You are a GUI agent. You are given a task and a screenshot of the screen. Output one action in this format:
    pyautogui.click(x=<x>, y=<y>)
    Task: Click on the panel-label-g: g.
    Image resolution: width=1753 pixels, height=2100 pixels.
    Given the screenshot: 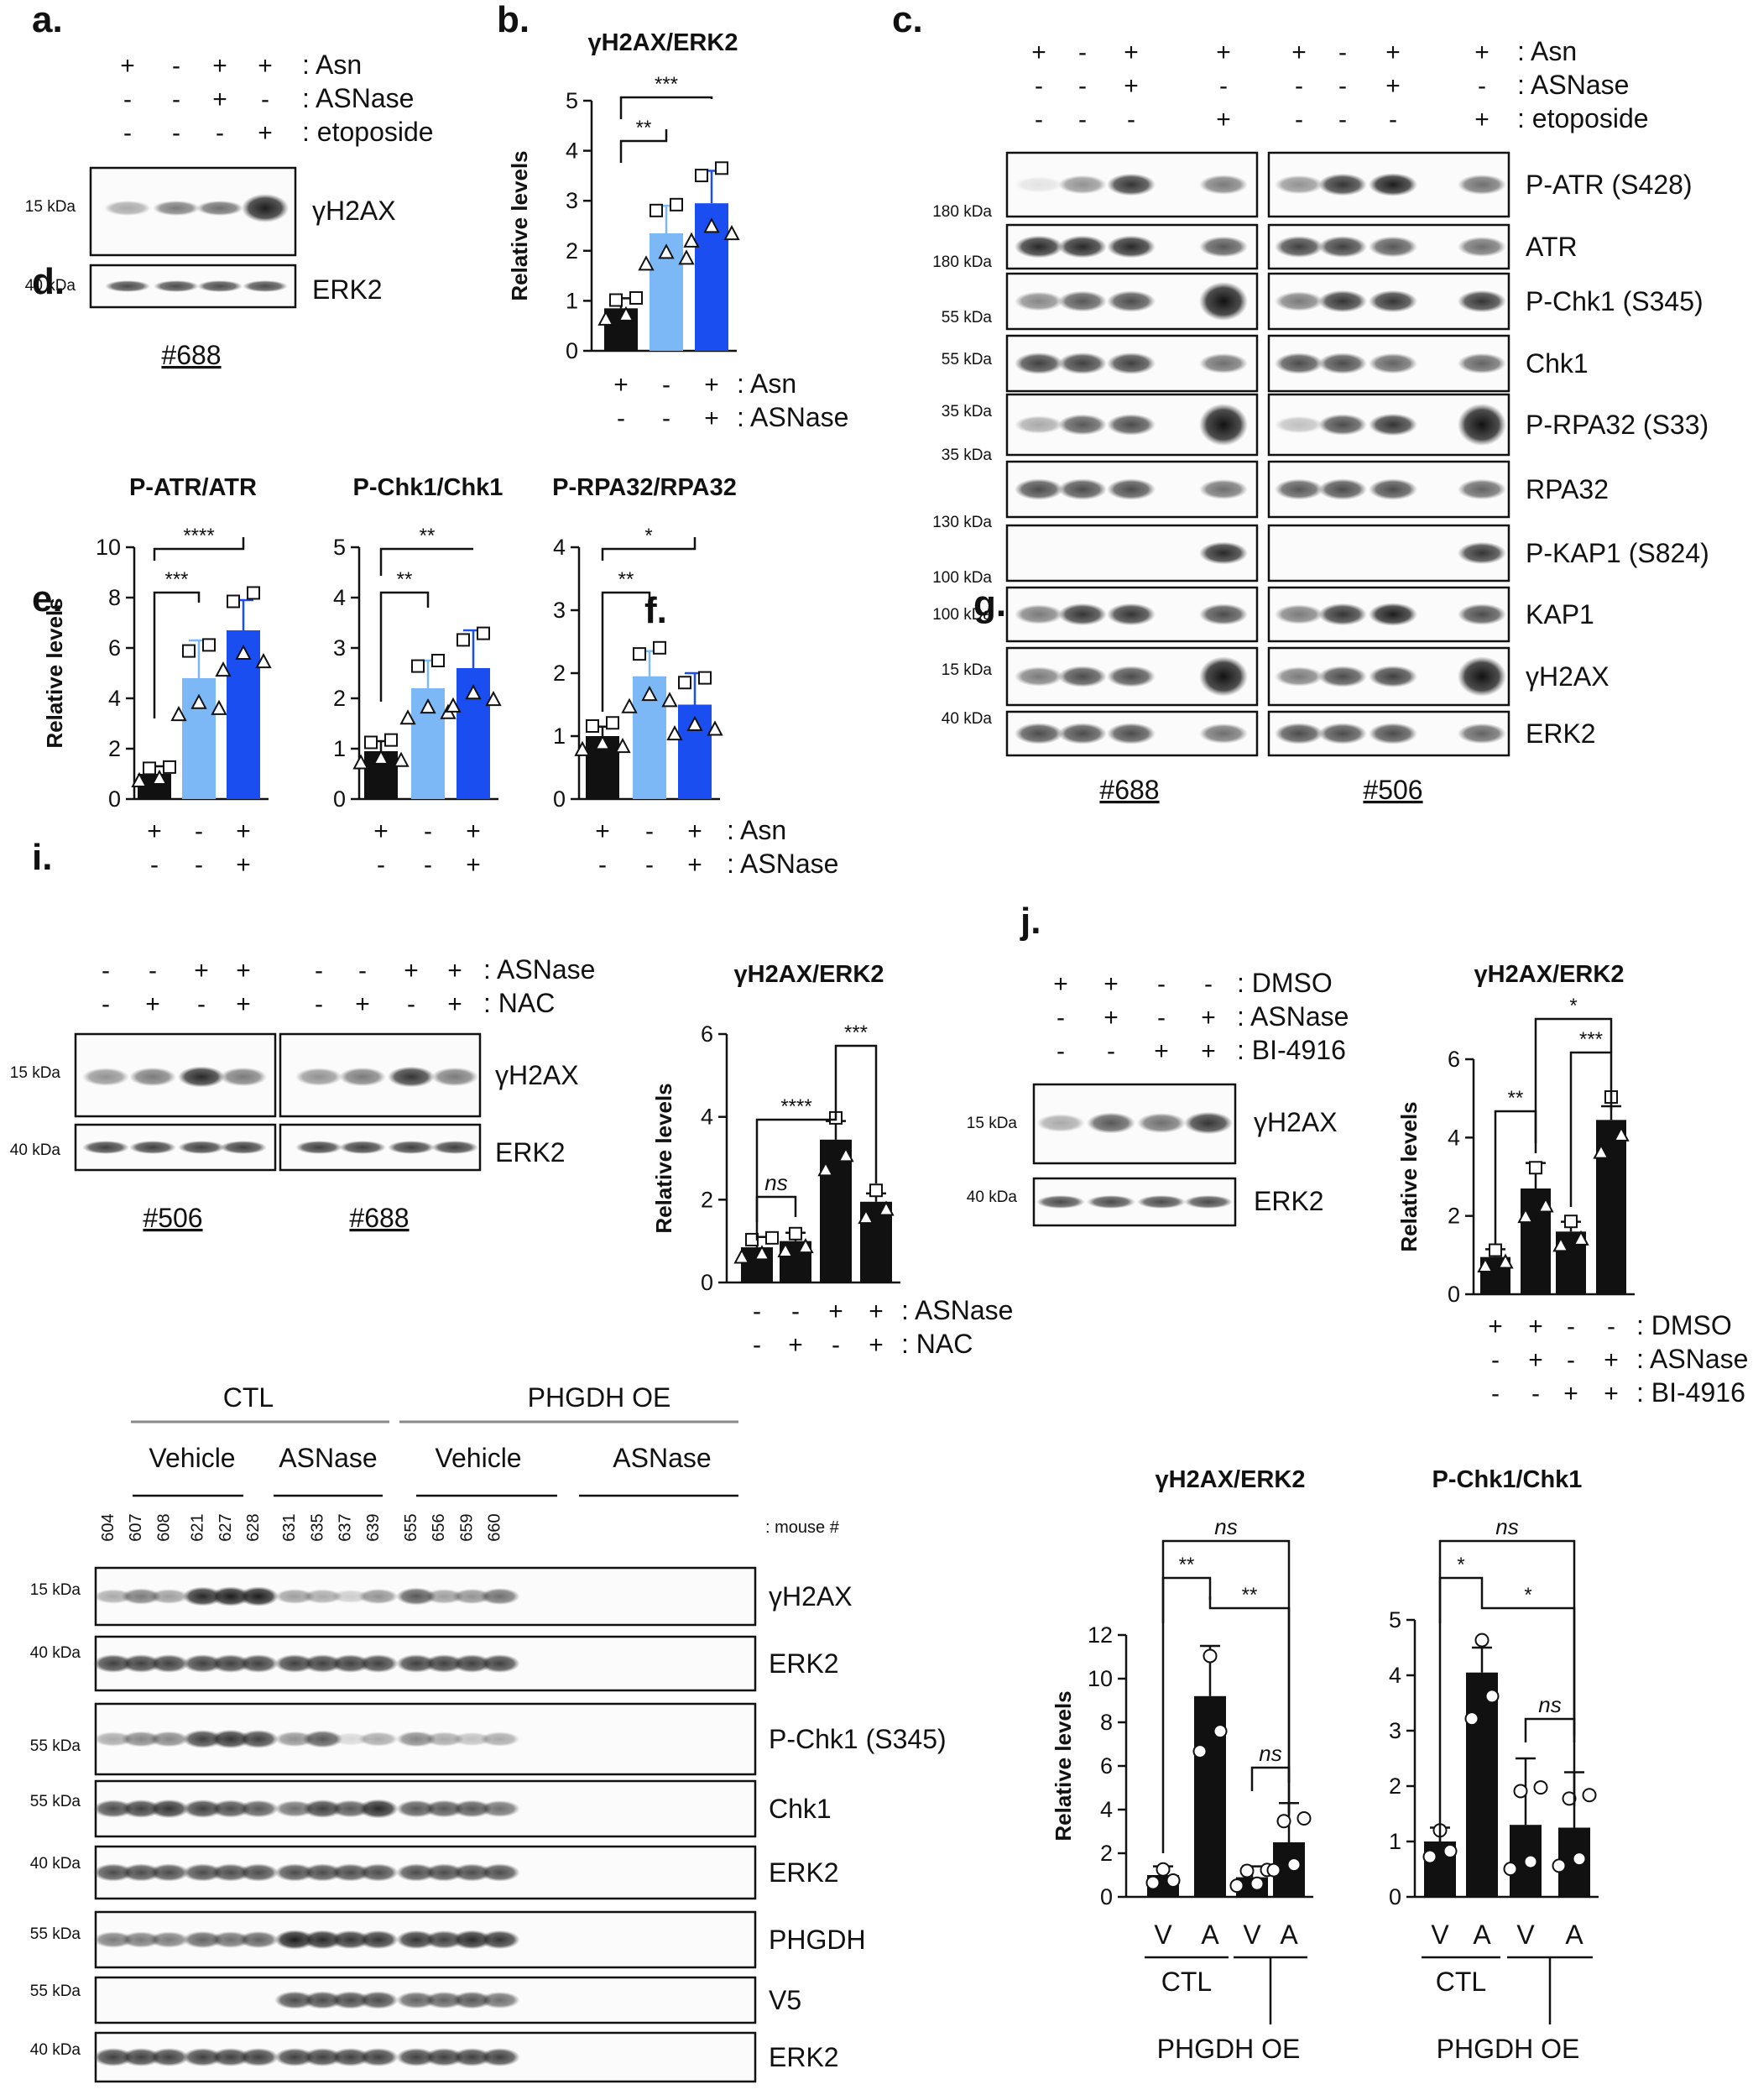 What is the action you would take?
    pyautogui.click(x=989, y=603)
    